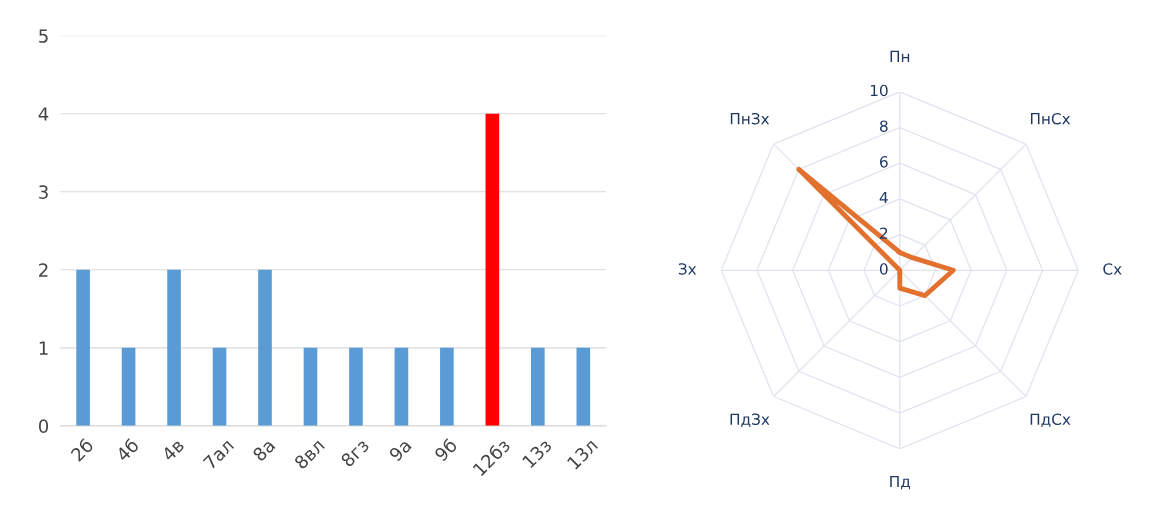  What do you see at coordinates (1112, 269) in the screenshot?
I see `spoke-label: Сх` at bounding box center [1112, 269].